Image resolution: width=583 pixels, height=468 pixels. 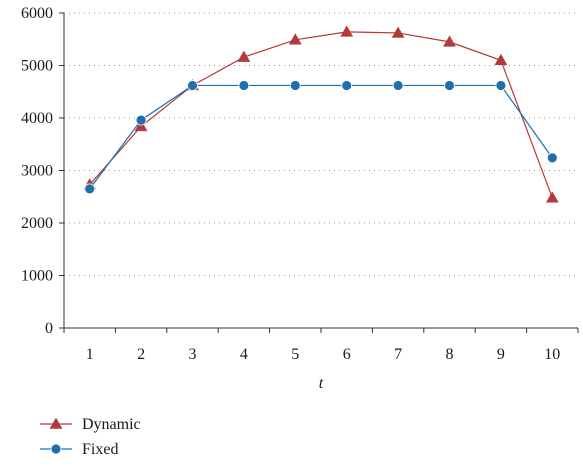 I want to click on x-tick-label-2: 2, so click(x=141, y=354).